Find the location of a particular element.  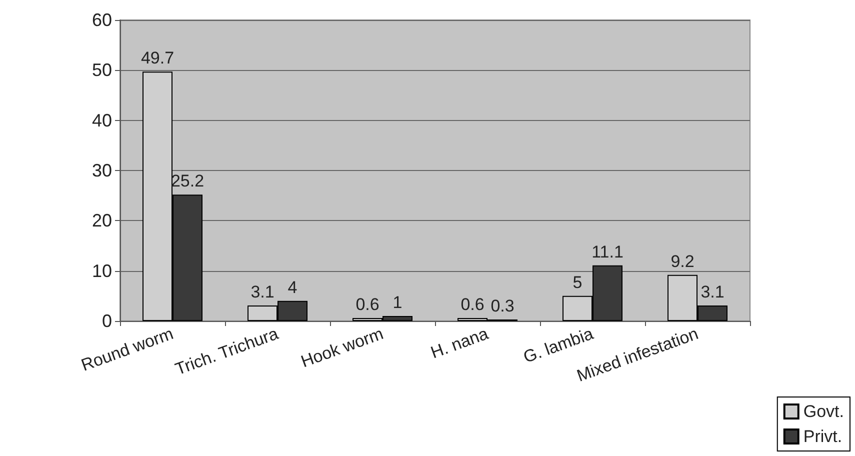

x-tick-label: Trich. Trichura is located at coordinates (227, 351).